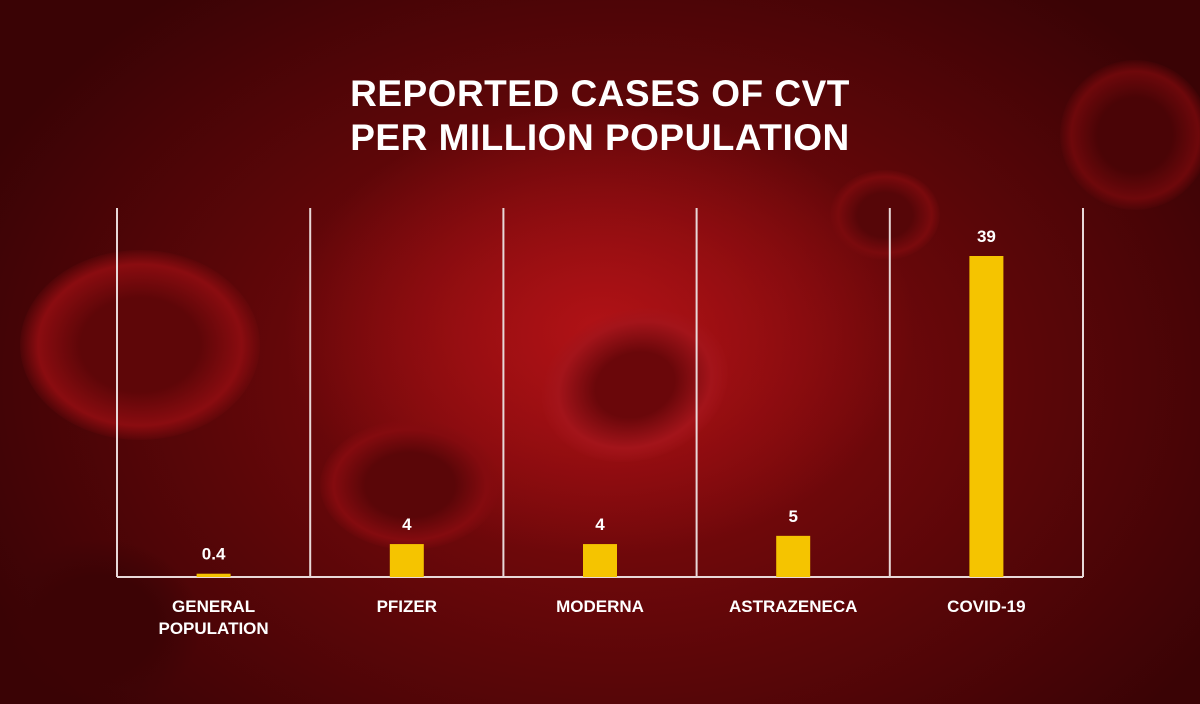 Image resolution: width=1200 pixels, height=704 pixels. What do you see at coordinates (214, 554) in the screenshot?
I see `bar-value-label: 0.4` at bounding box center [214, 554].